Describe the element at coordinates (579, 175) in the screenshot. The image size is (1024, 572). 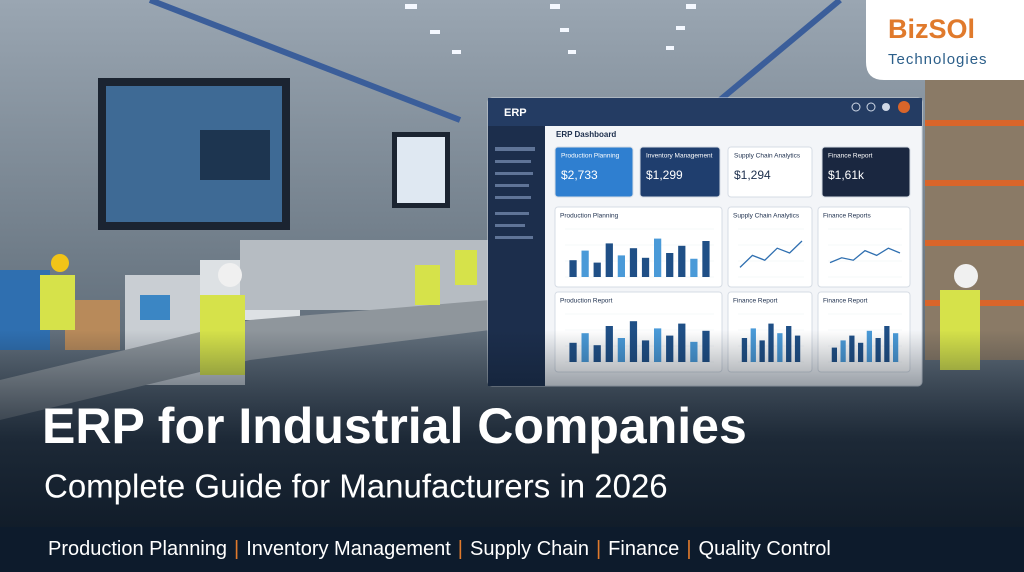
I see `card-value: $2,733` at that location.